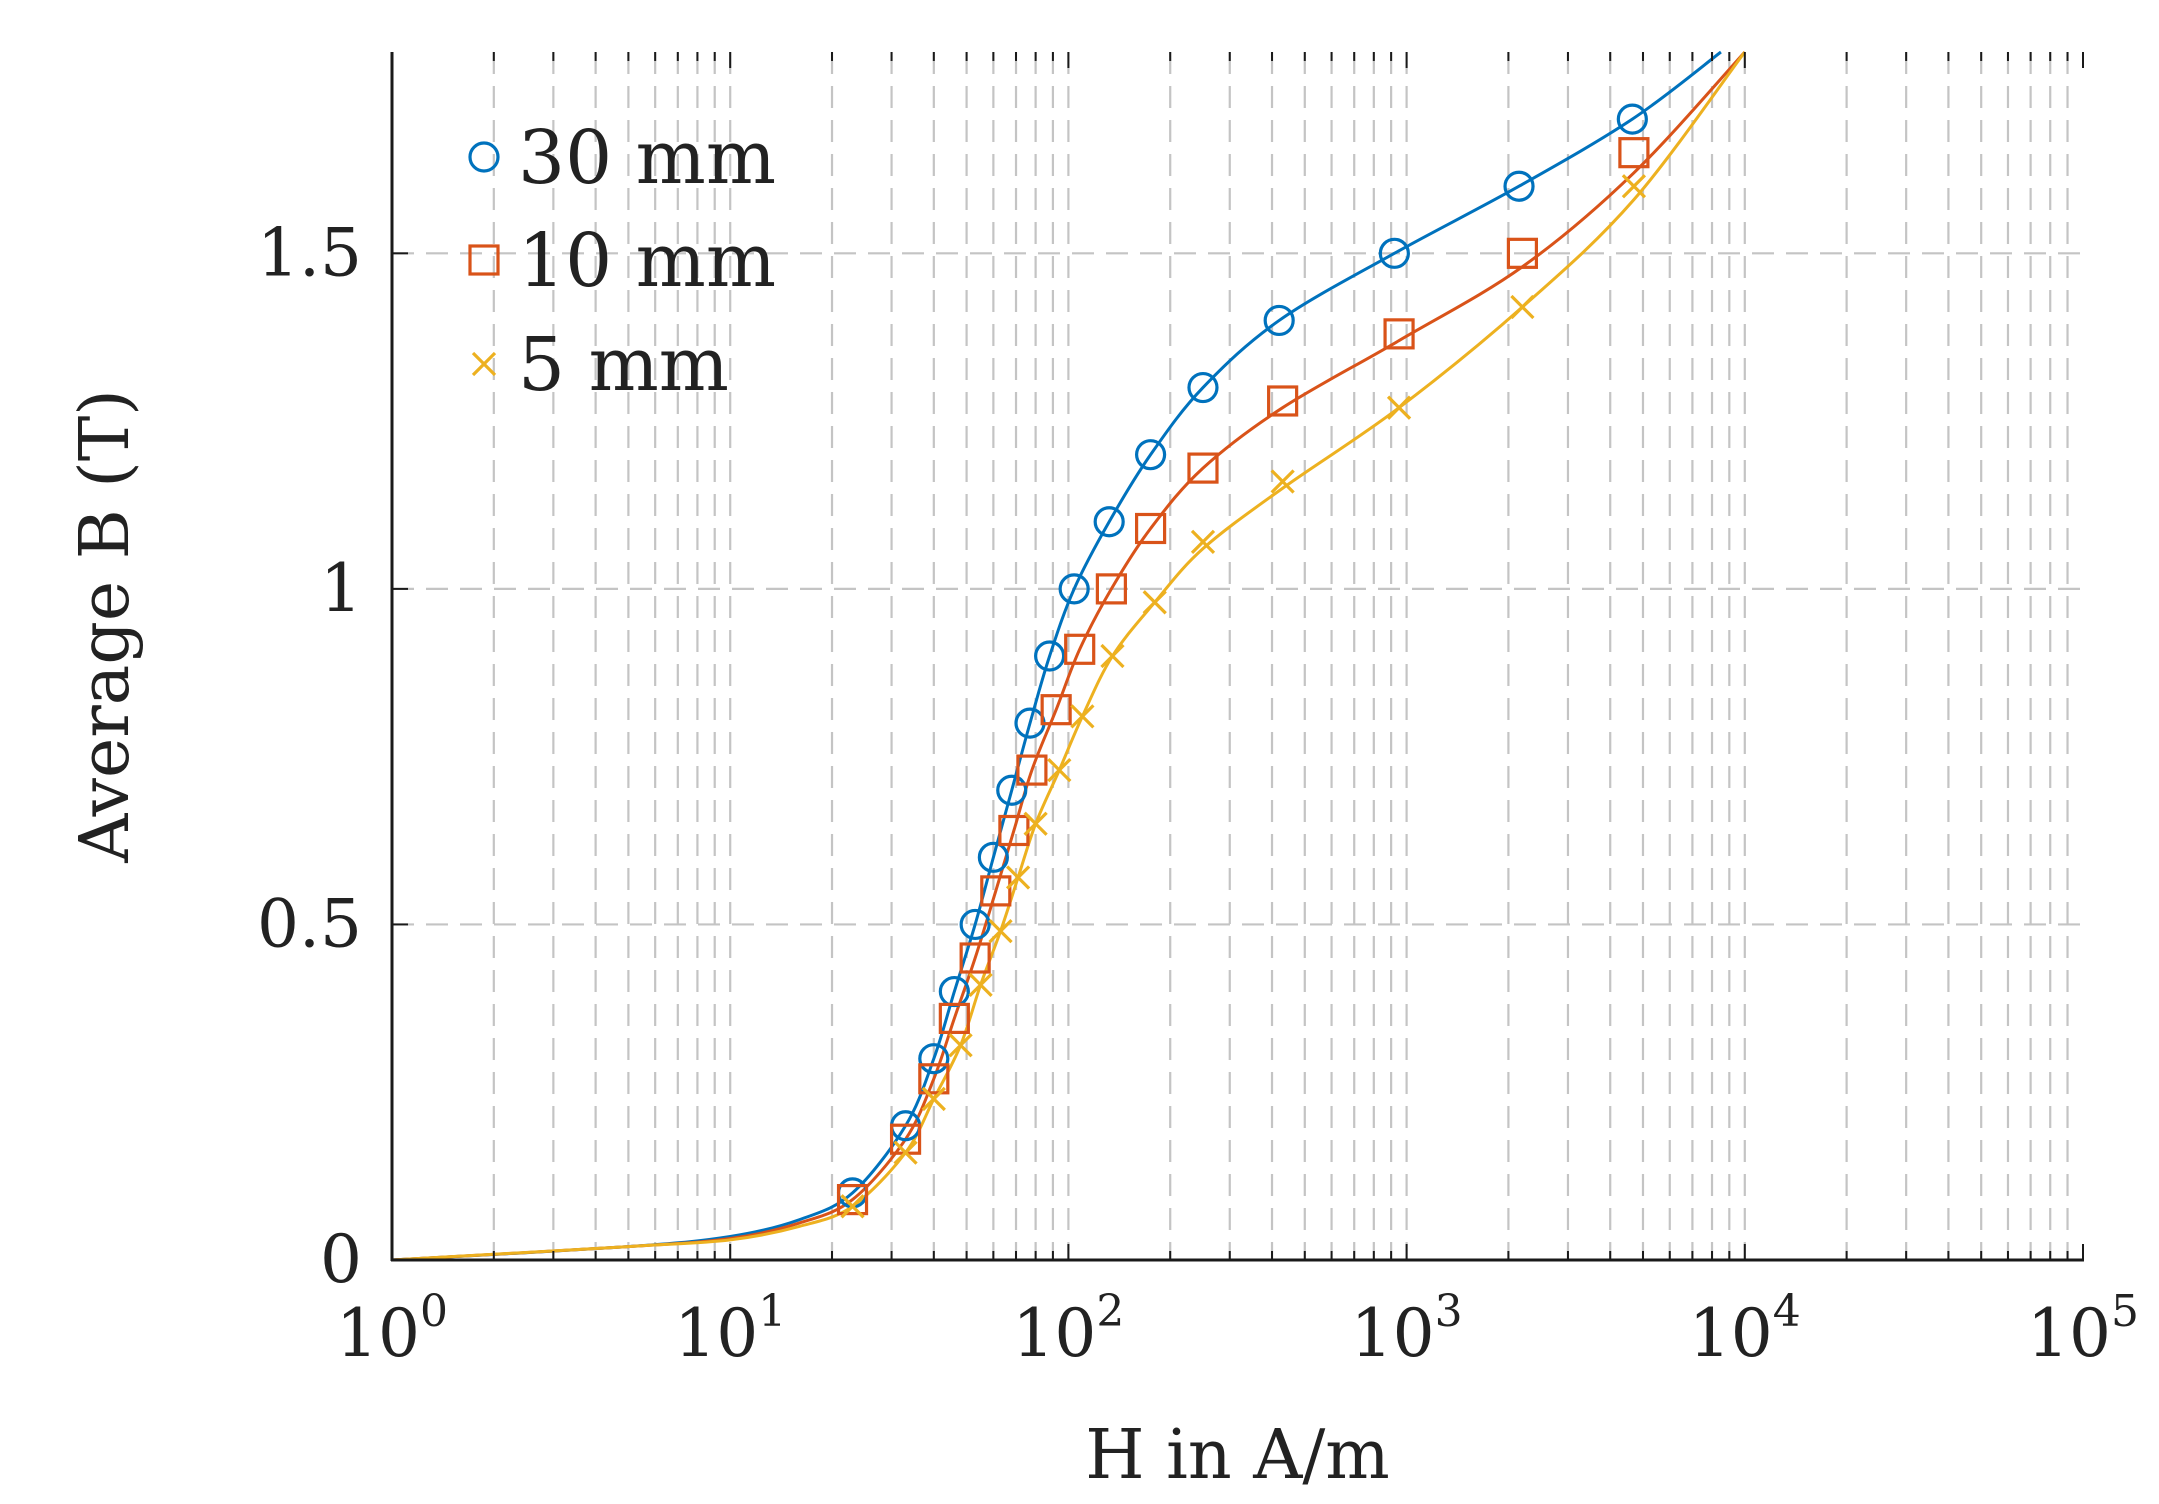  I want to click on legend-label: 10 mm, so click(647, 261).